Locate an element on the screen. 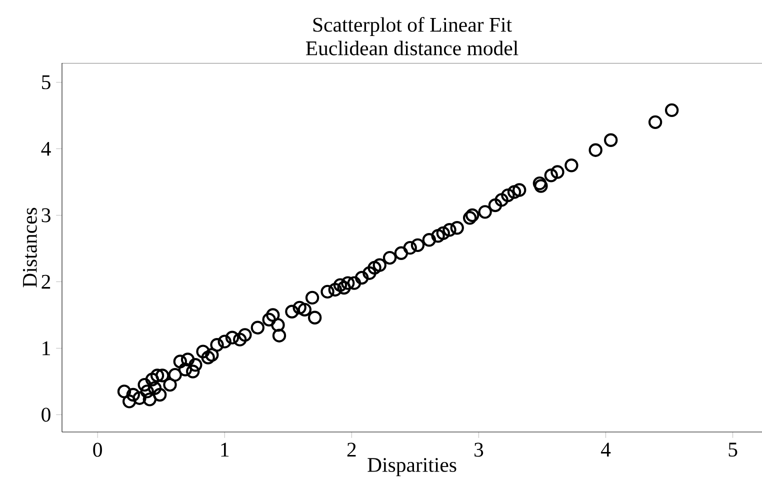 This screenshot has height=489, width=762. x-tick-label: 0 is located at coordinates (97, 449).